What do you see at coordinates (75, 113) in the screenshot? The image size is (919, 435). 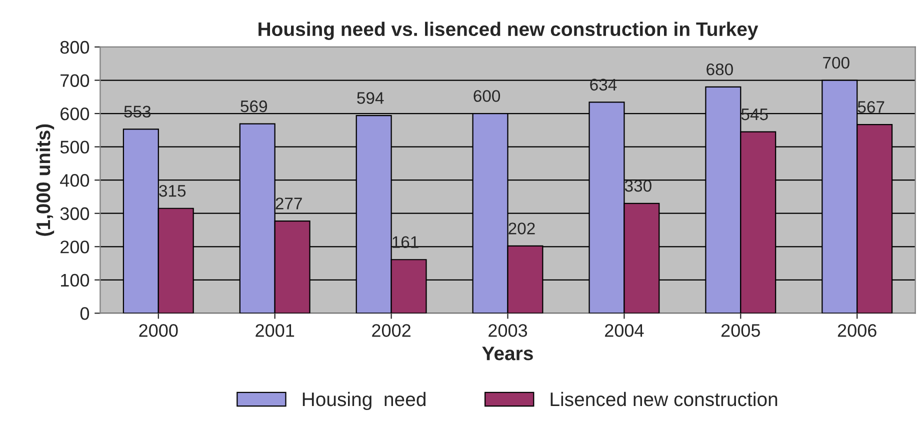 I see `y-tick-label: 600` at bounding box center [75, 113].